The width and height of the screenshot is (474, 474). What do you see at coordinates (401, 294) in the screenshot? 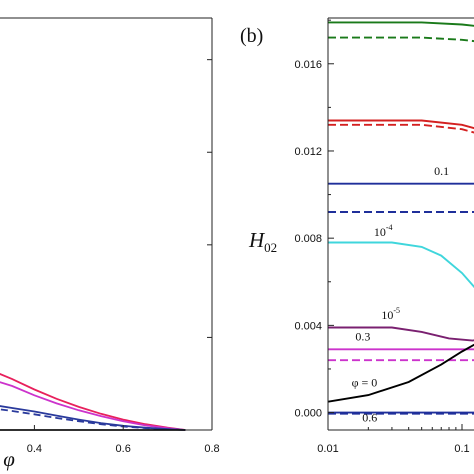
I see `panel-b-curve-labels: 10-30.110-410-50.3φ = 00.6` at bounding box center [401, 294].